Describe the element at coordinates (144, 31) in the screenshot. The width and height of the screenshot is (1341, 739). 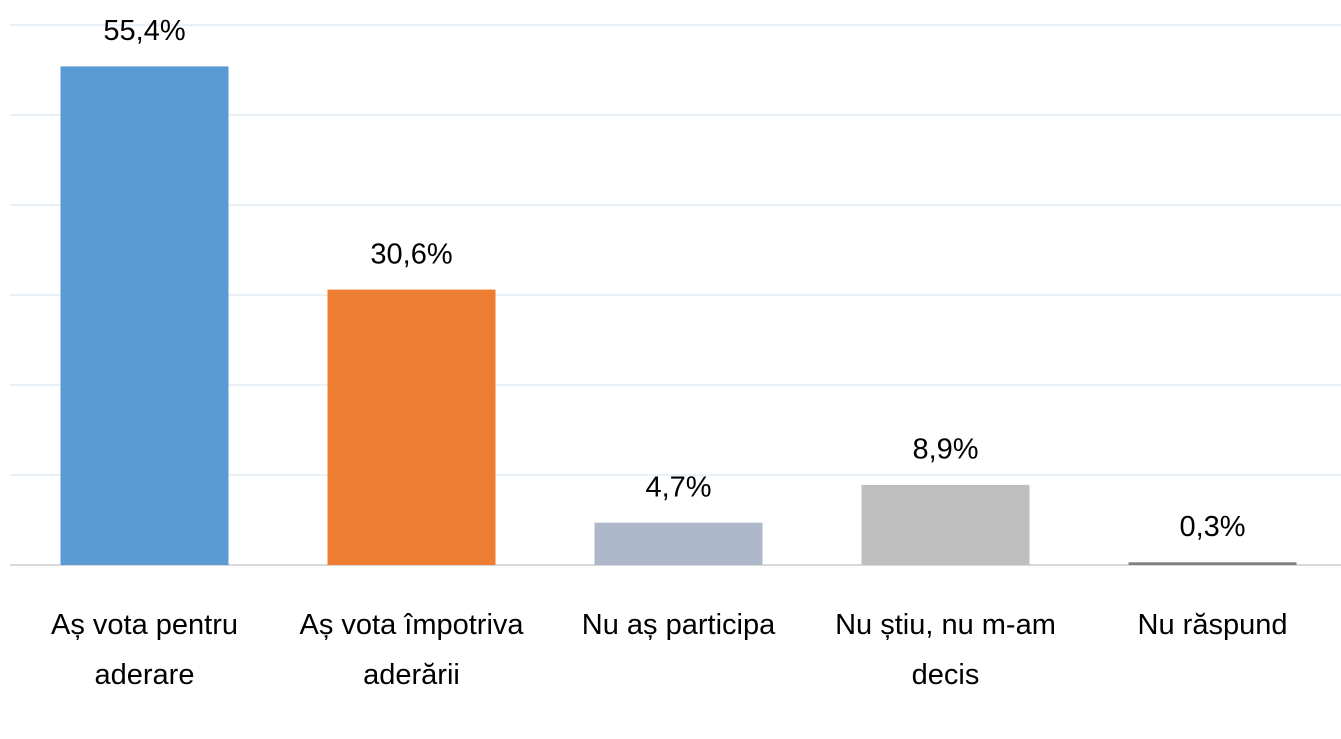
I see `value-label: 55,4%` at that location.